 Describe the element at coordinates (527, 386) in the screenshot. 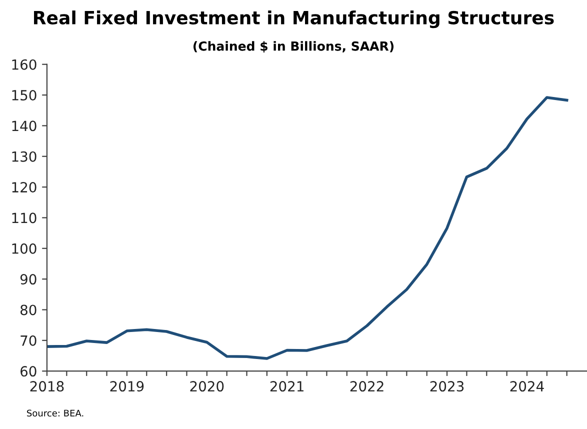

I see `x-tick-label: 2024` at that location.